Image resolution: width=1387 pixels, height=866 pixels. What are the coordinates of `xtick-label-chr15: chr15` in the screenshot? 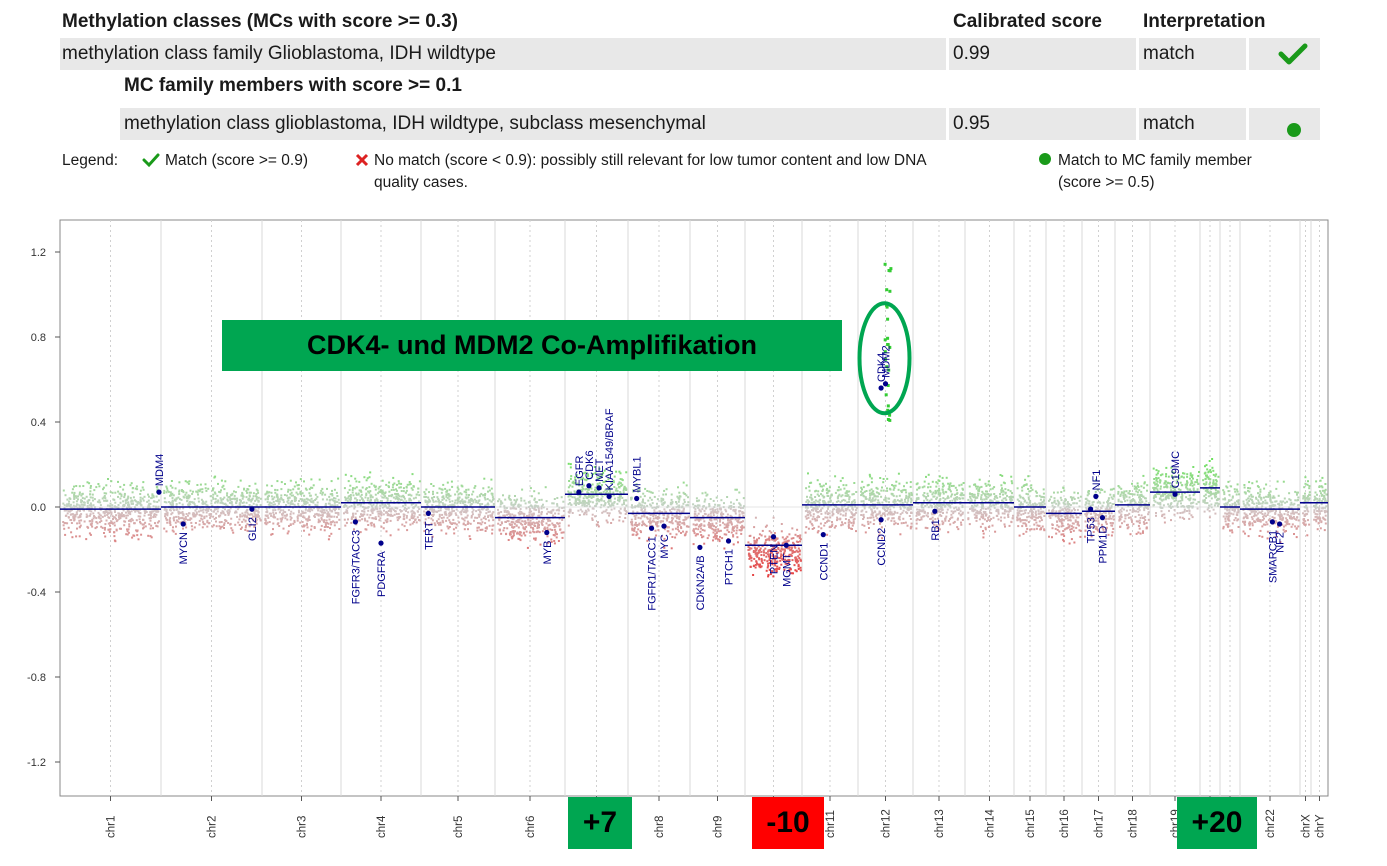 It's located at (1031, 823).